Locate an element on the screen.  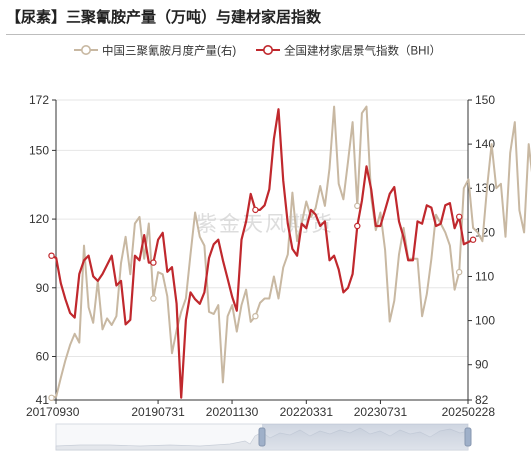
legend-item-output: 中国三聚氰胺月度产量(右) is located at coordinates (155, 51).